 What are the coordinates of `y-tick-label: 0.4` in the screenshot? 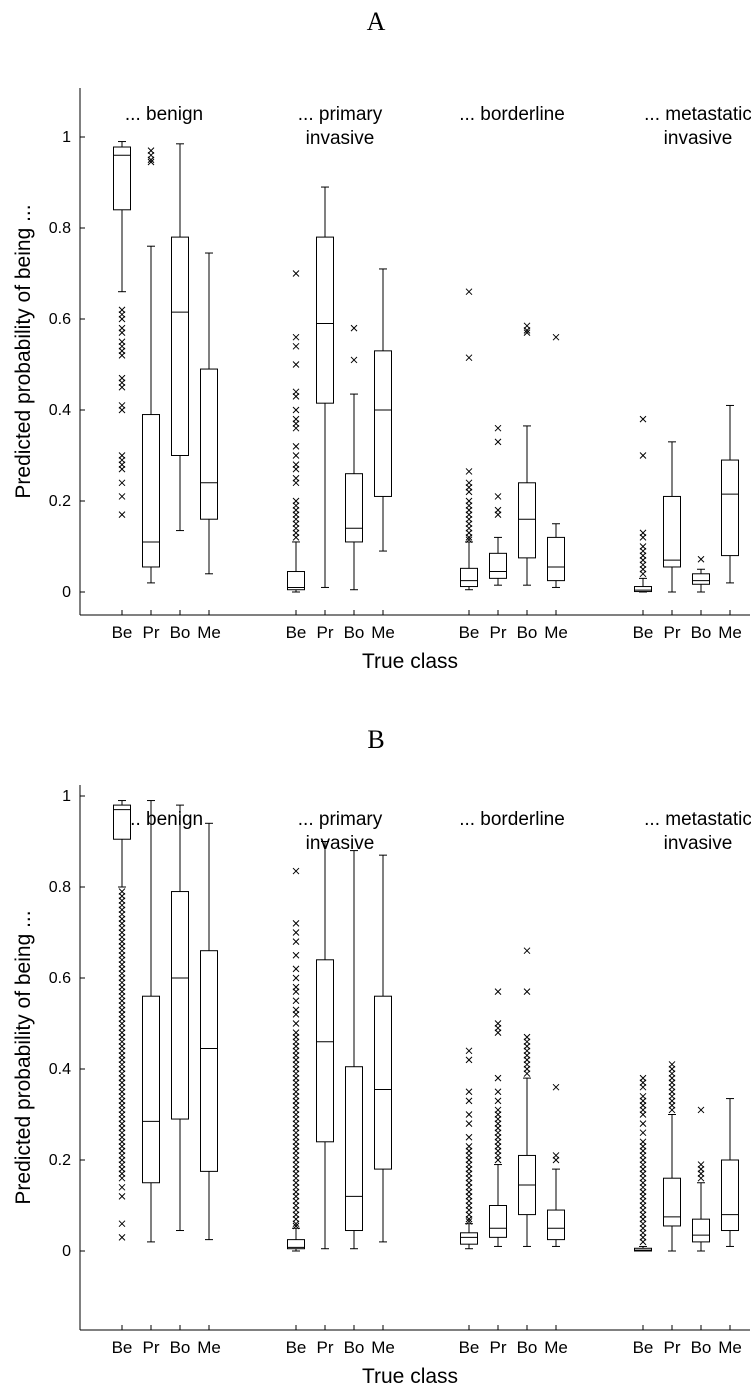 It's located at (60, 1069).